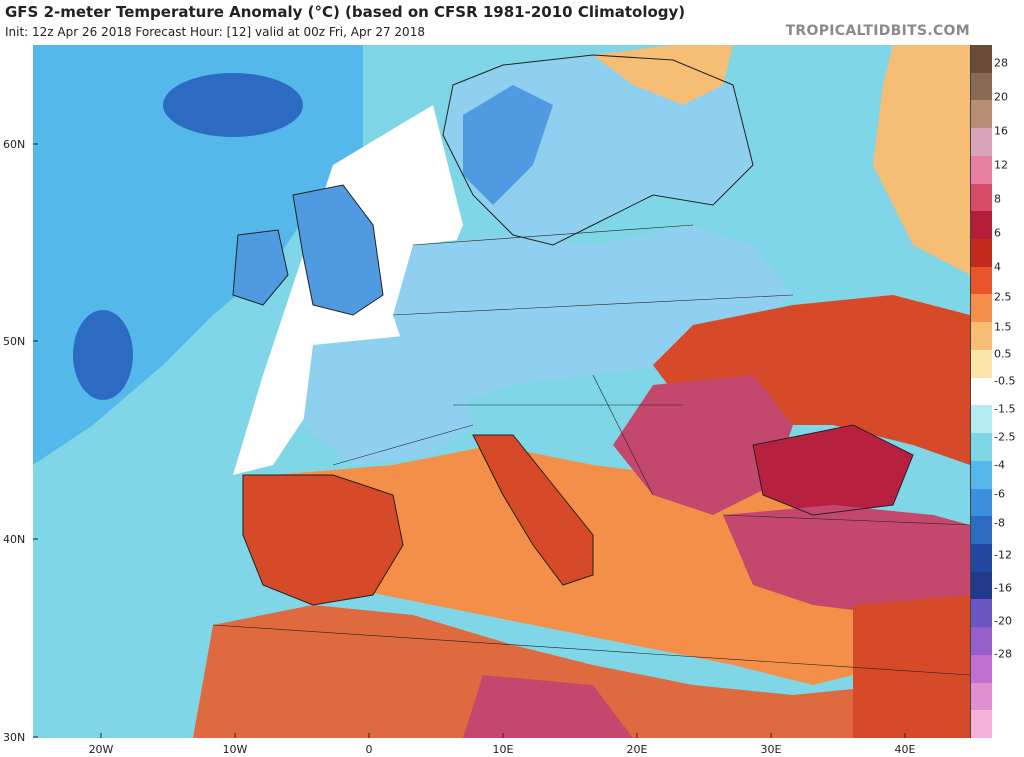  I want to click on lat-label-60n: 60N, so click(14, 144).